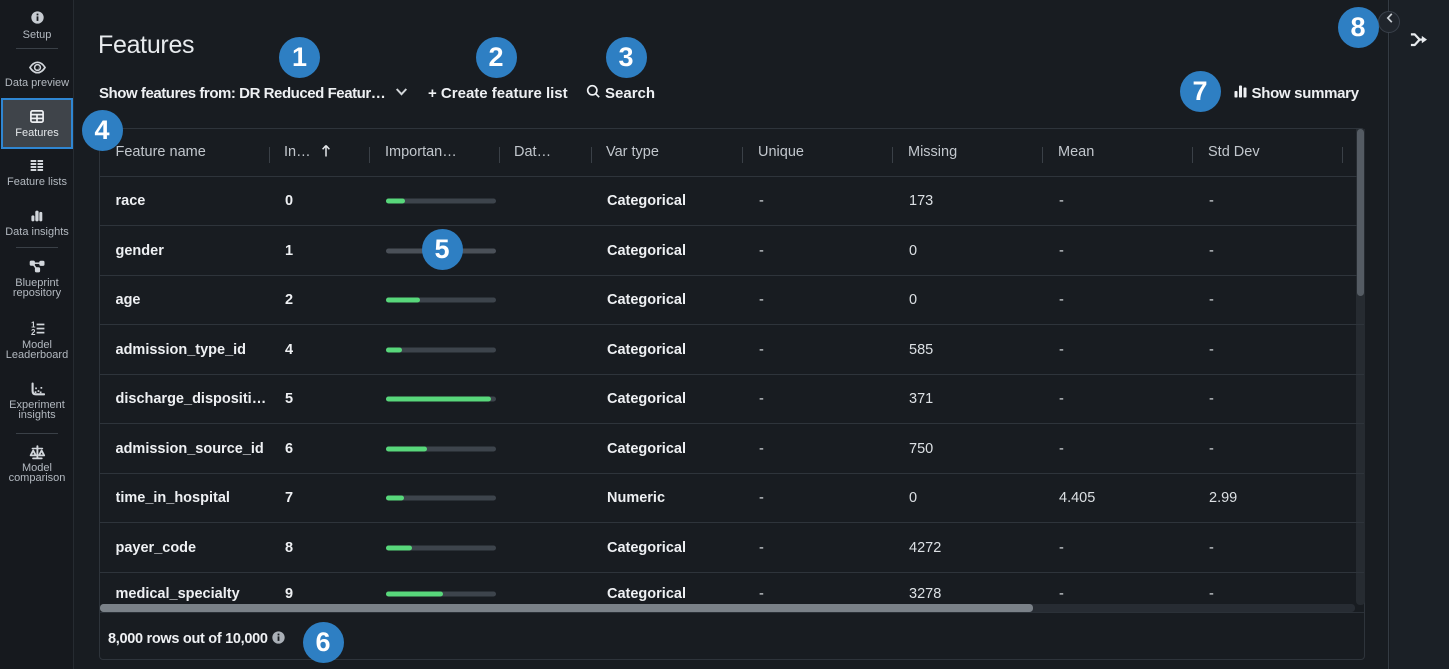 This screenshot has height=669, width=1449. What do you see at coordinates (33, 331) in the screenshot?
I see `svg-text: 2` at bounding box center [33, 331].